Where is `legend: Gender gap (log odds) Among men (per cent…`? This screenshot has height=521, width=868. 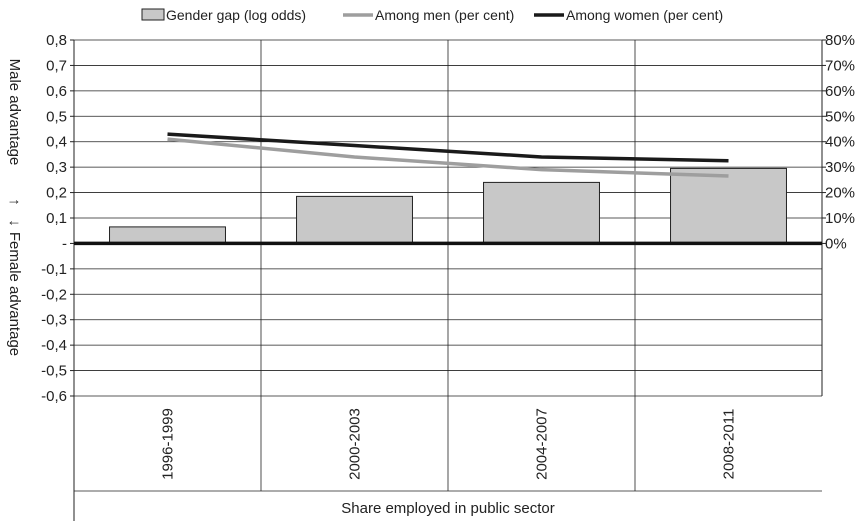 legend: Gender gap (log odds) Among men (per cent… is located at coordinates (432, 15).